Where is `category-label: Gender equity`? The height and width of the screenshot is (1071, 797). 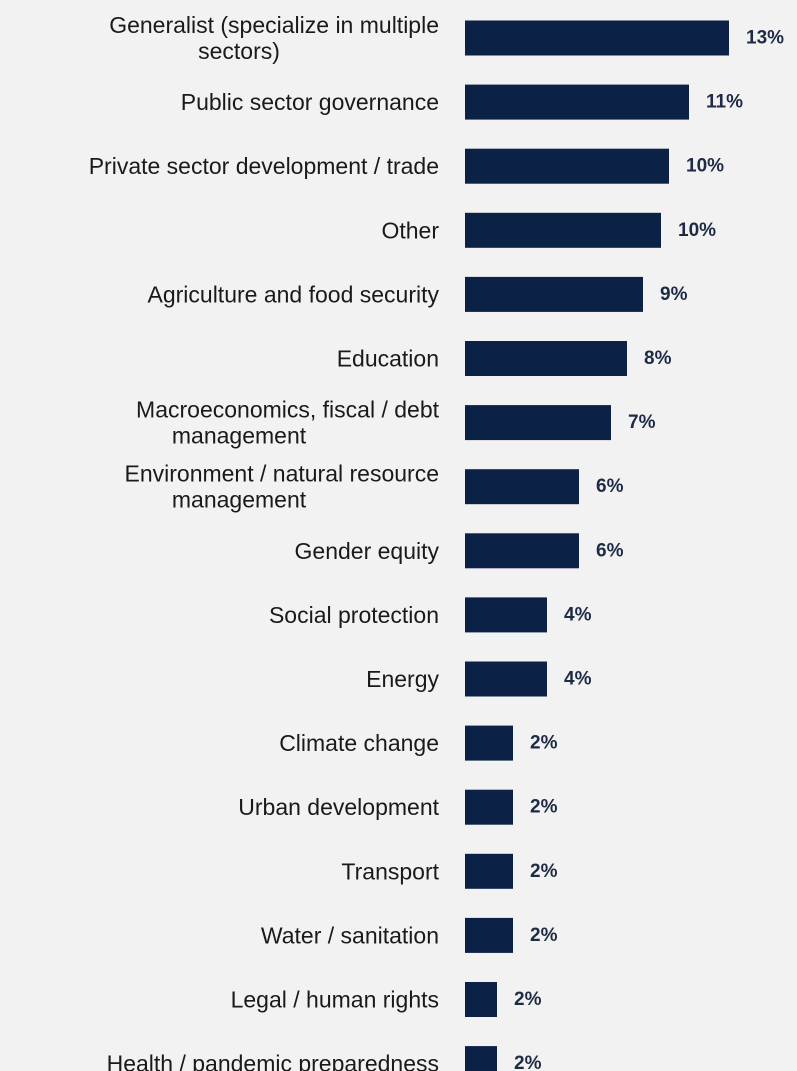
category-label: Gender equity is located at coordinates (367, 551).